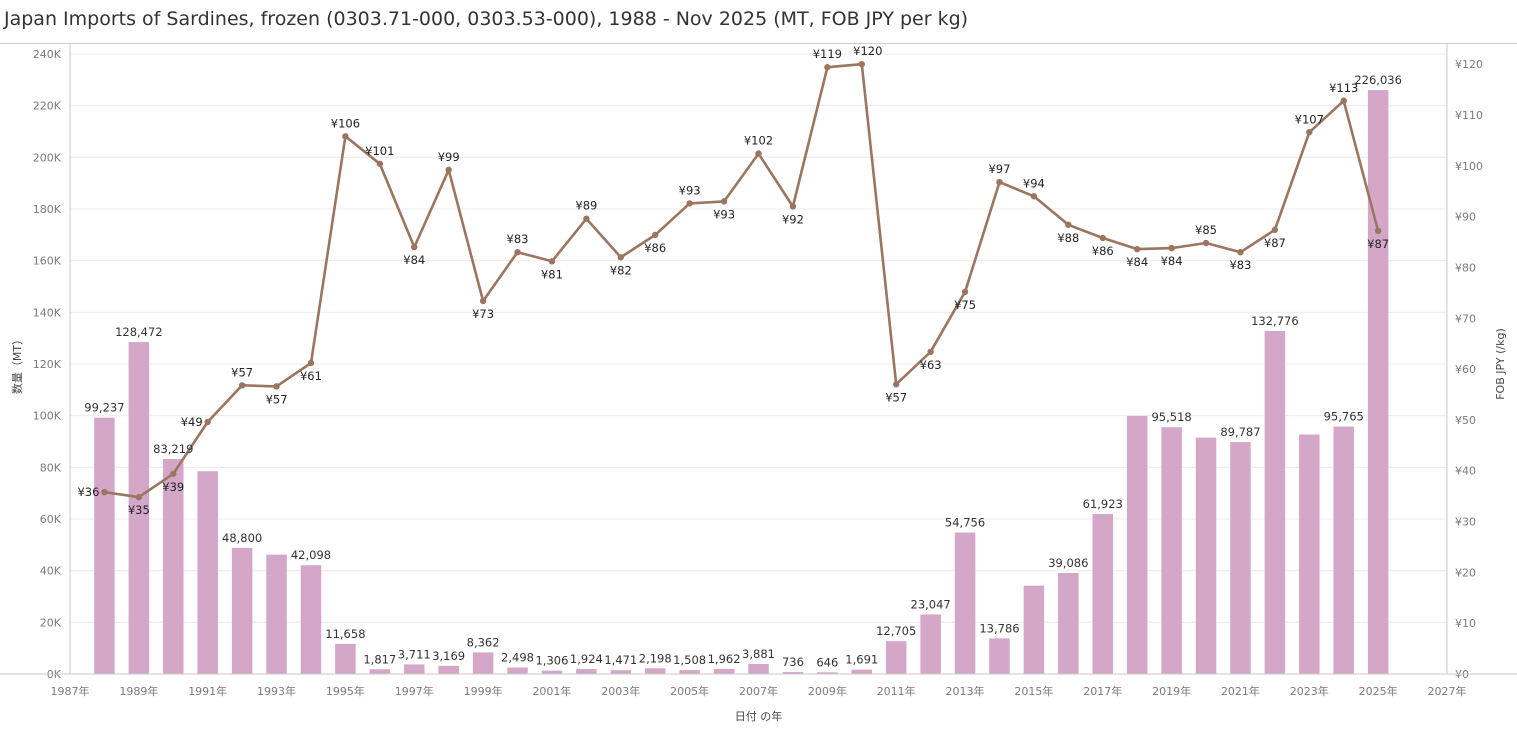  What do you see at coordinates (1465, 267) in the screenshot?
I see `y-right-tick-label: ¥80` at bounding box center [1465, 267].